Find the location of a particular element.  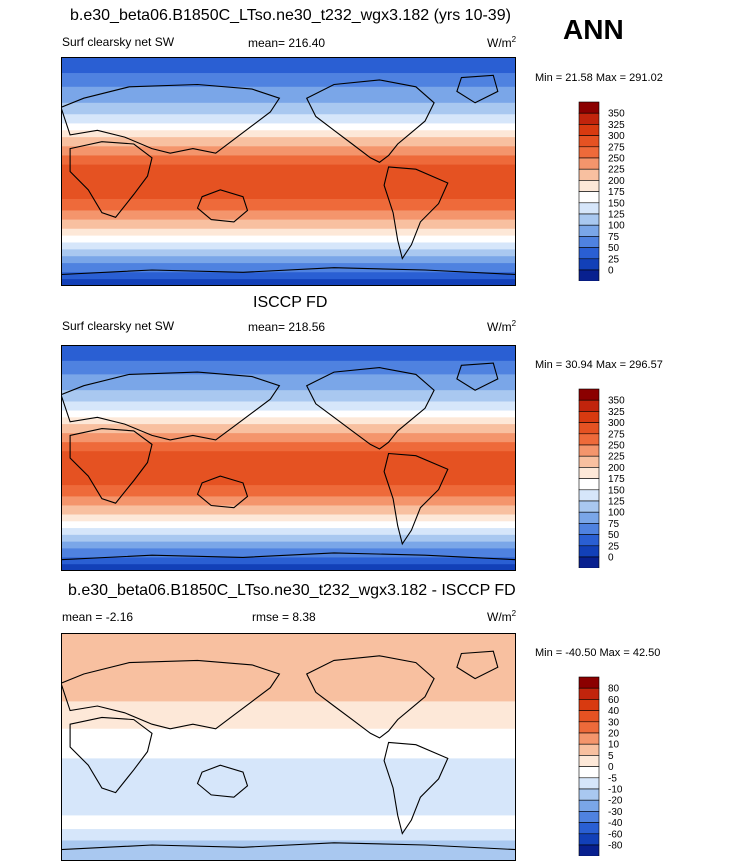

panel2-minmax-label: Min = 30.94 Max = 296.57 is located at coordinates (599, 365).